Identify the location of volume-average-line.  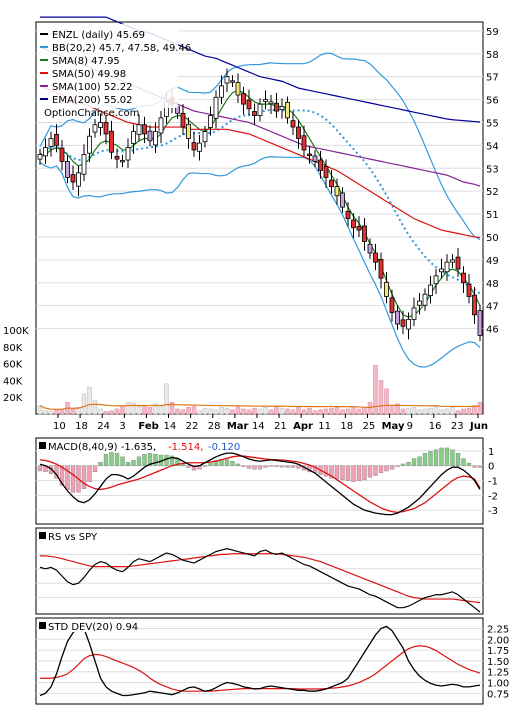
(260, 406).